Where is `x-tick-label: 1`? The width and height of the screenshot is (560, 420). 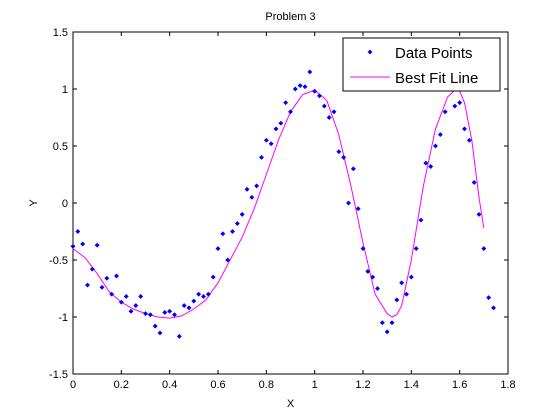
x-tick-label: 1 is located at coordinates (315, 385).